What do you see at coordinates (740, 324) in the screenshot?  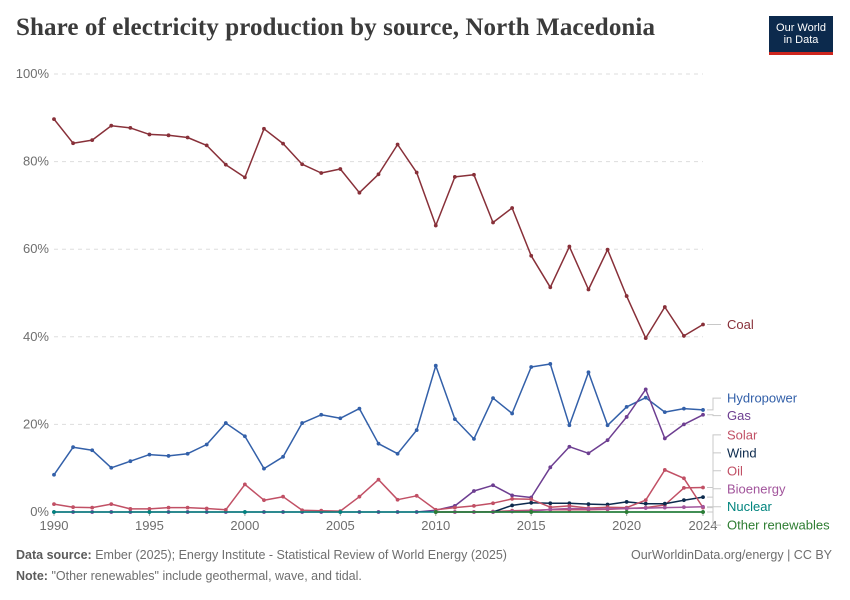 I see `coal-label: Coal` at bounding box center [740, 324].